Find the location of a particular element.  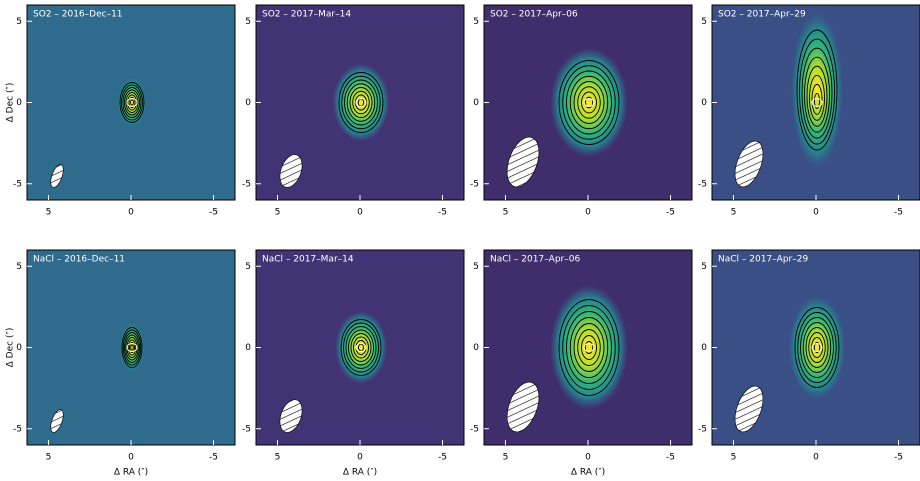

panel-title: SO2 – 2017–Apr–06 is located at coordinates (534, 15).